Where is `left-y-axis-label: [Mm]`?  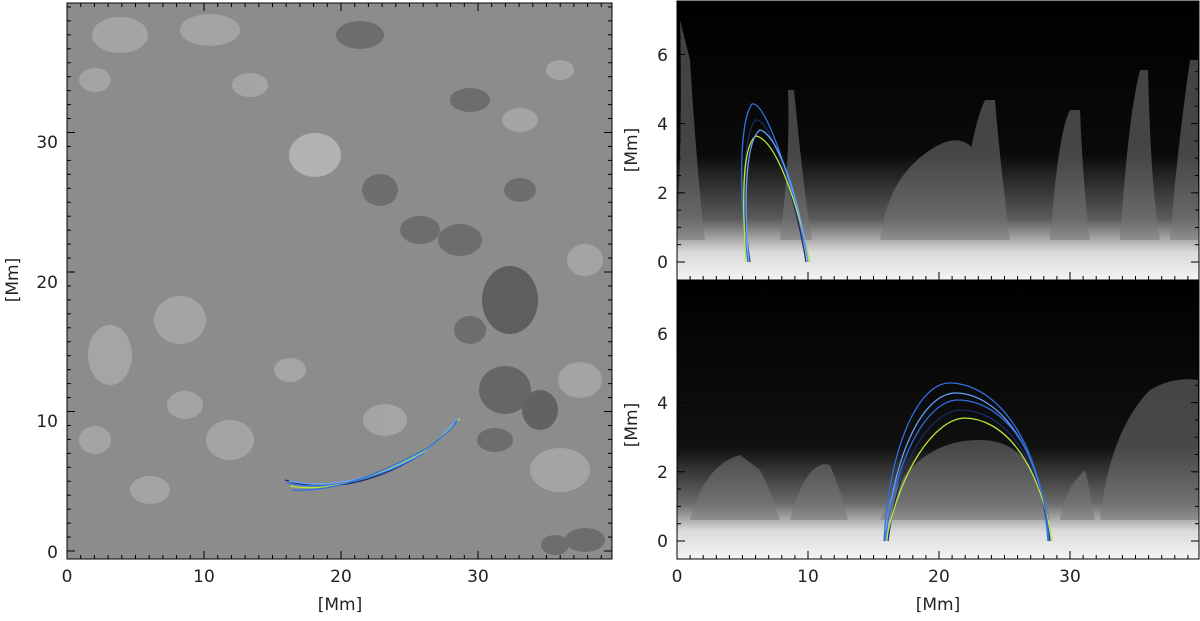 left-y-axis-label: [Mm] is located at coordinates (13, 280).